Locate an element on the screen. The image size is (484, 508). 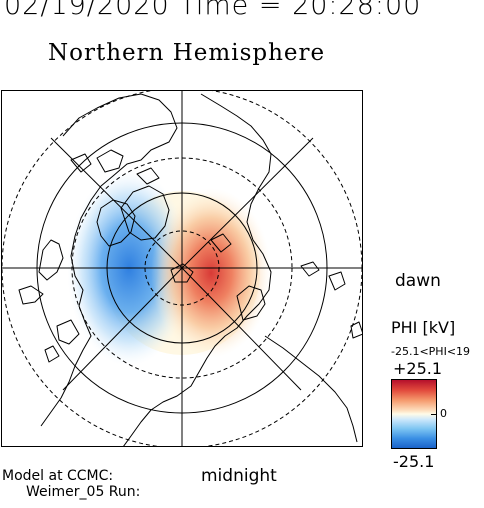
coastline-alaska is located at coordinates (41, 272).